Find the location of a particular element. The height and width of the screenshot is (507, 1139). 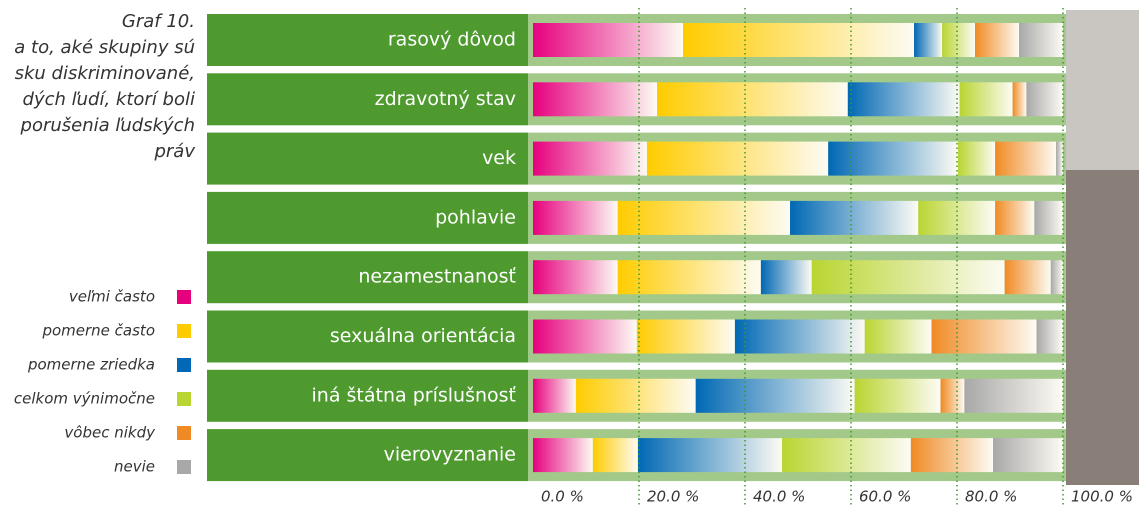

x-tick-label: 40.0 % is located at coordinates (779, 497).